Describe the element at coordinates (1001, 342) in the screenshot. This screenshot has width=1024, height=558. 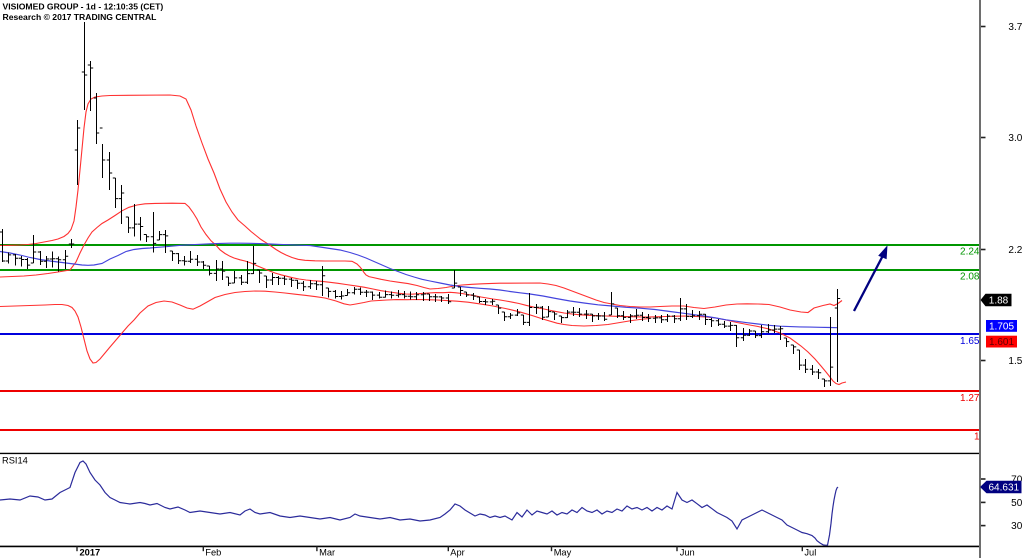
I see `svg-text: 1.601` at that location.